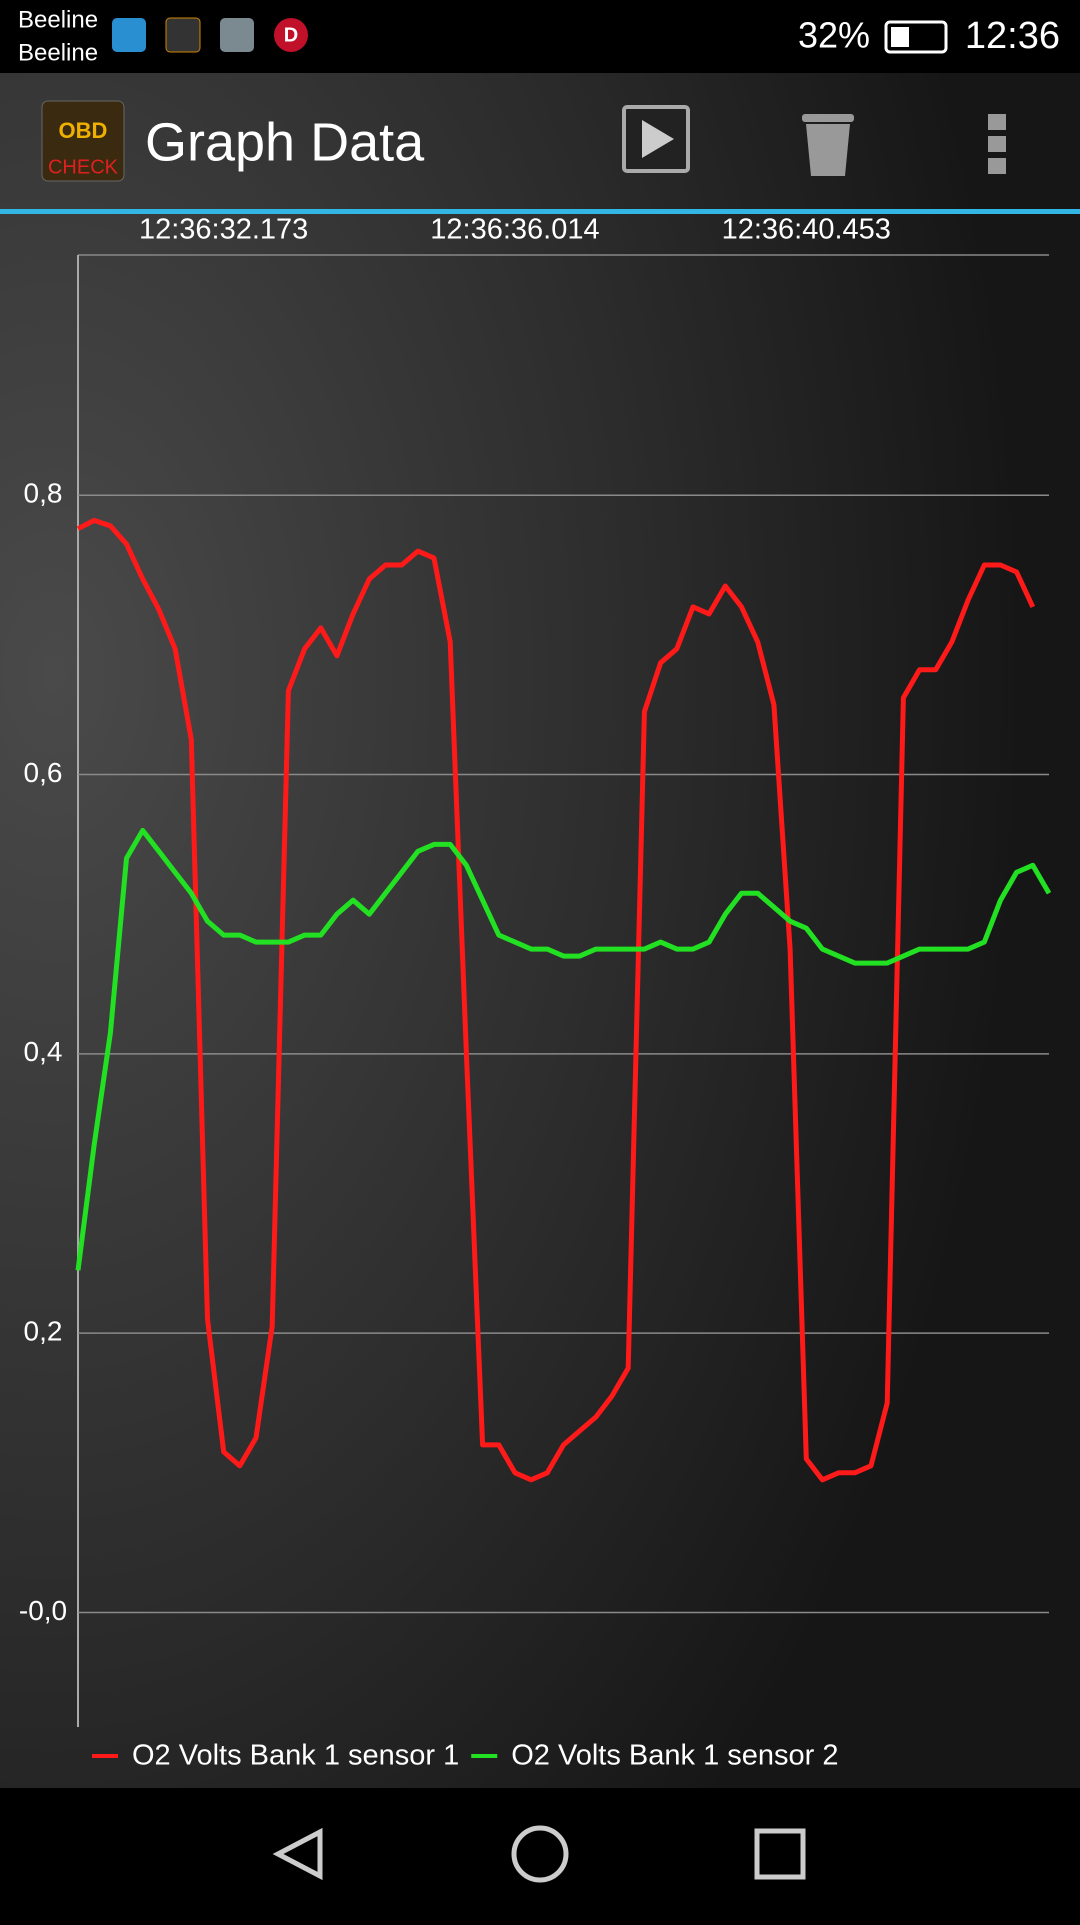  What do you see at coordinates (828, 150) in the screenshot?
I see `delete-button` at bounding box center [828, 150].